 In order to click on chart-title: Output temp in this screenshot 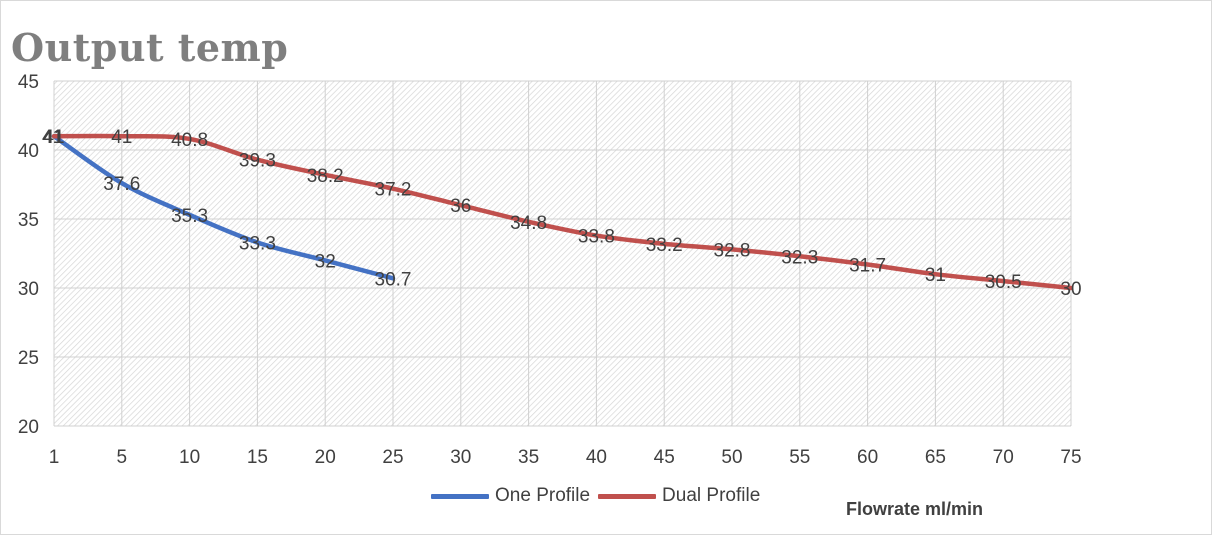, I will do `click(150, 47)`.